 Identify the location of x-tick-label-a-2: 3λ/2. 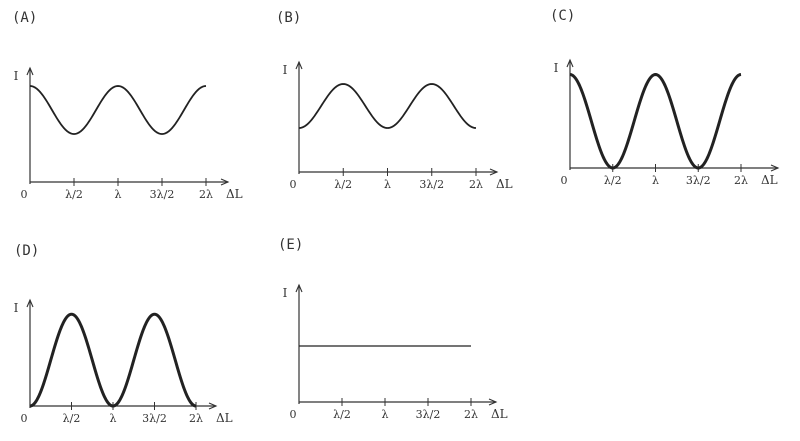
(162, 194).